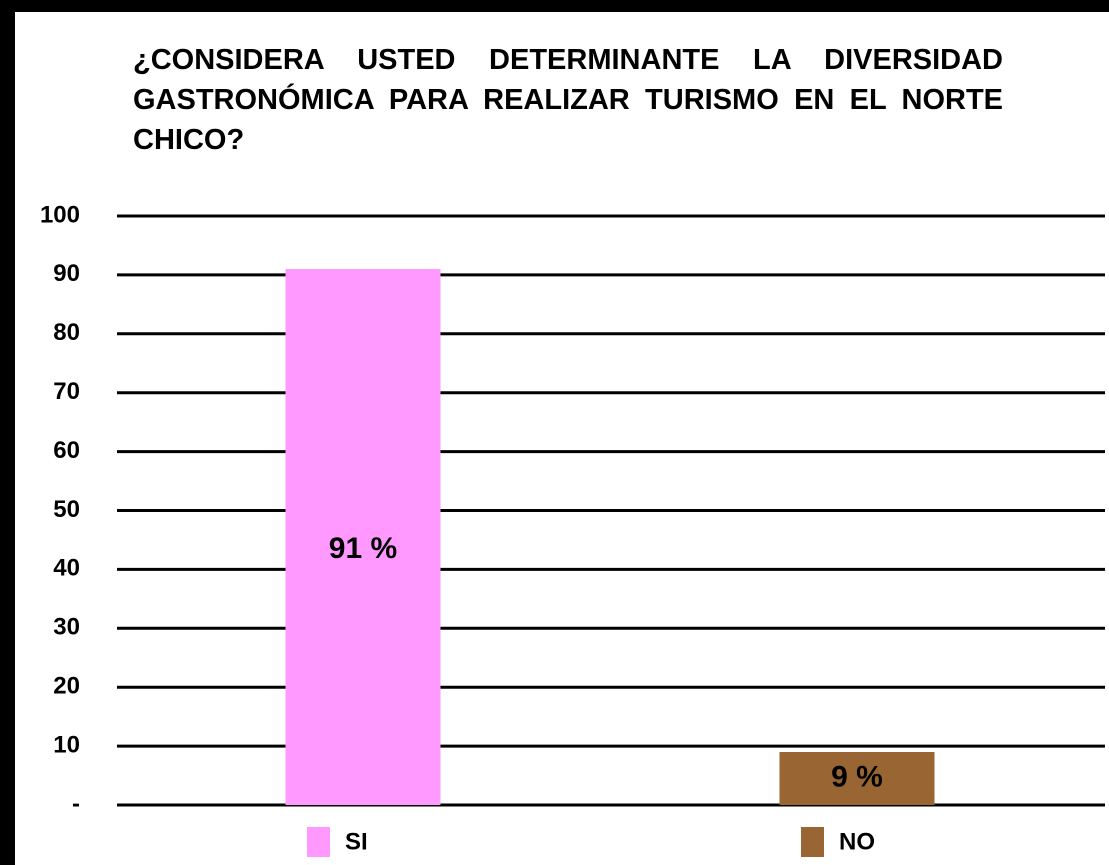  I want to click on y-tick-label: 40, so click(66, 568).